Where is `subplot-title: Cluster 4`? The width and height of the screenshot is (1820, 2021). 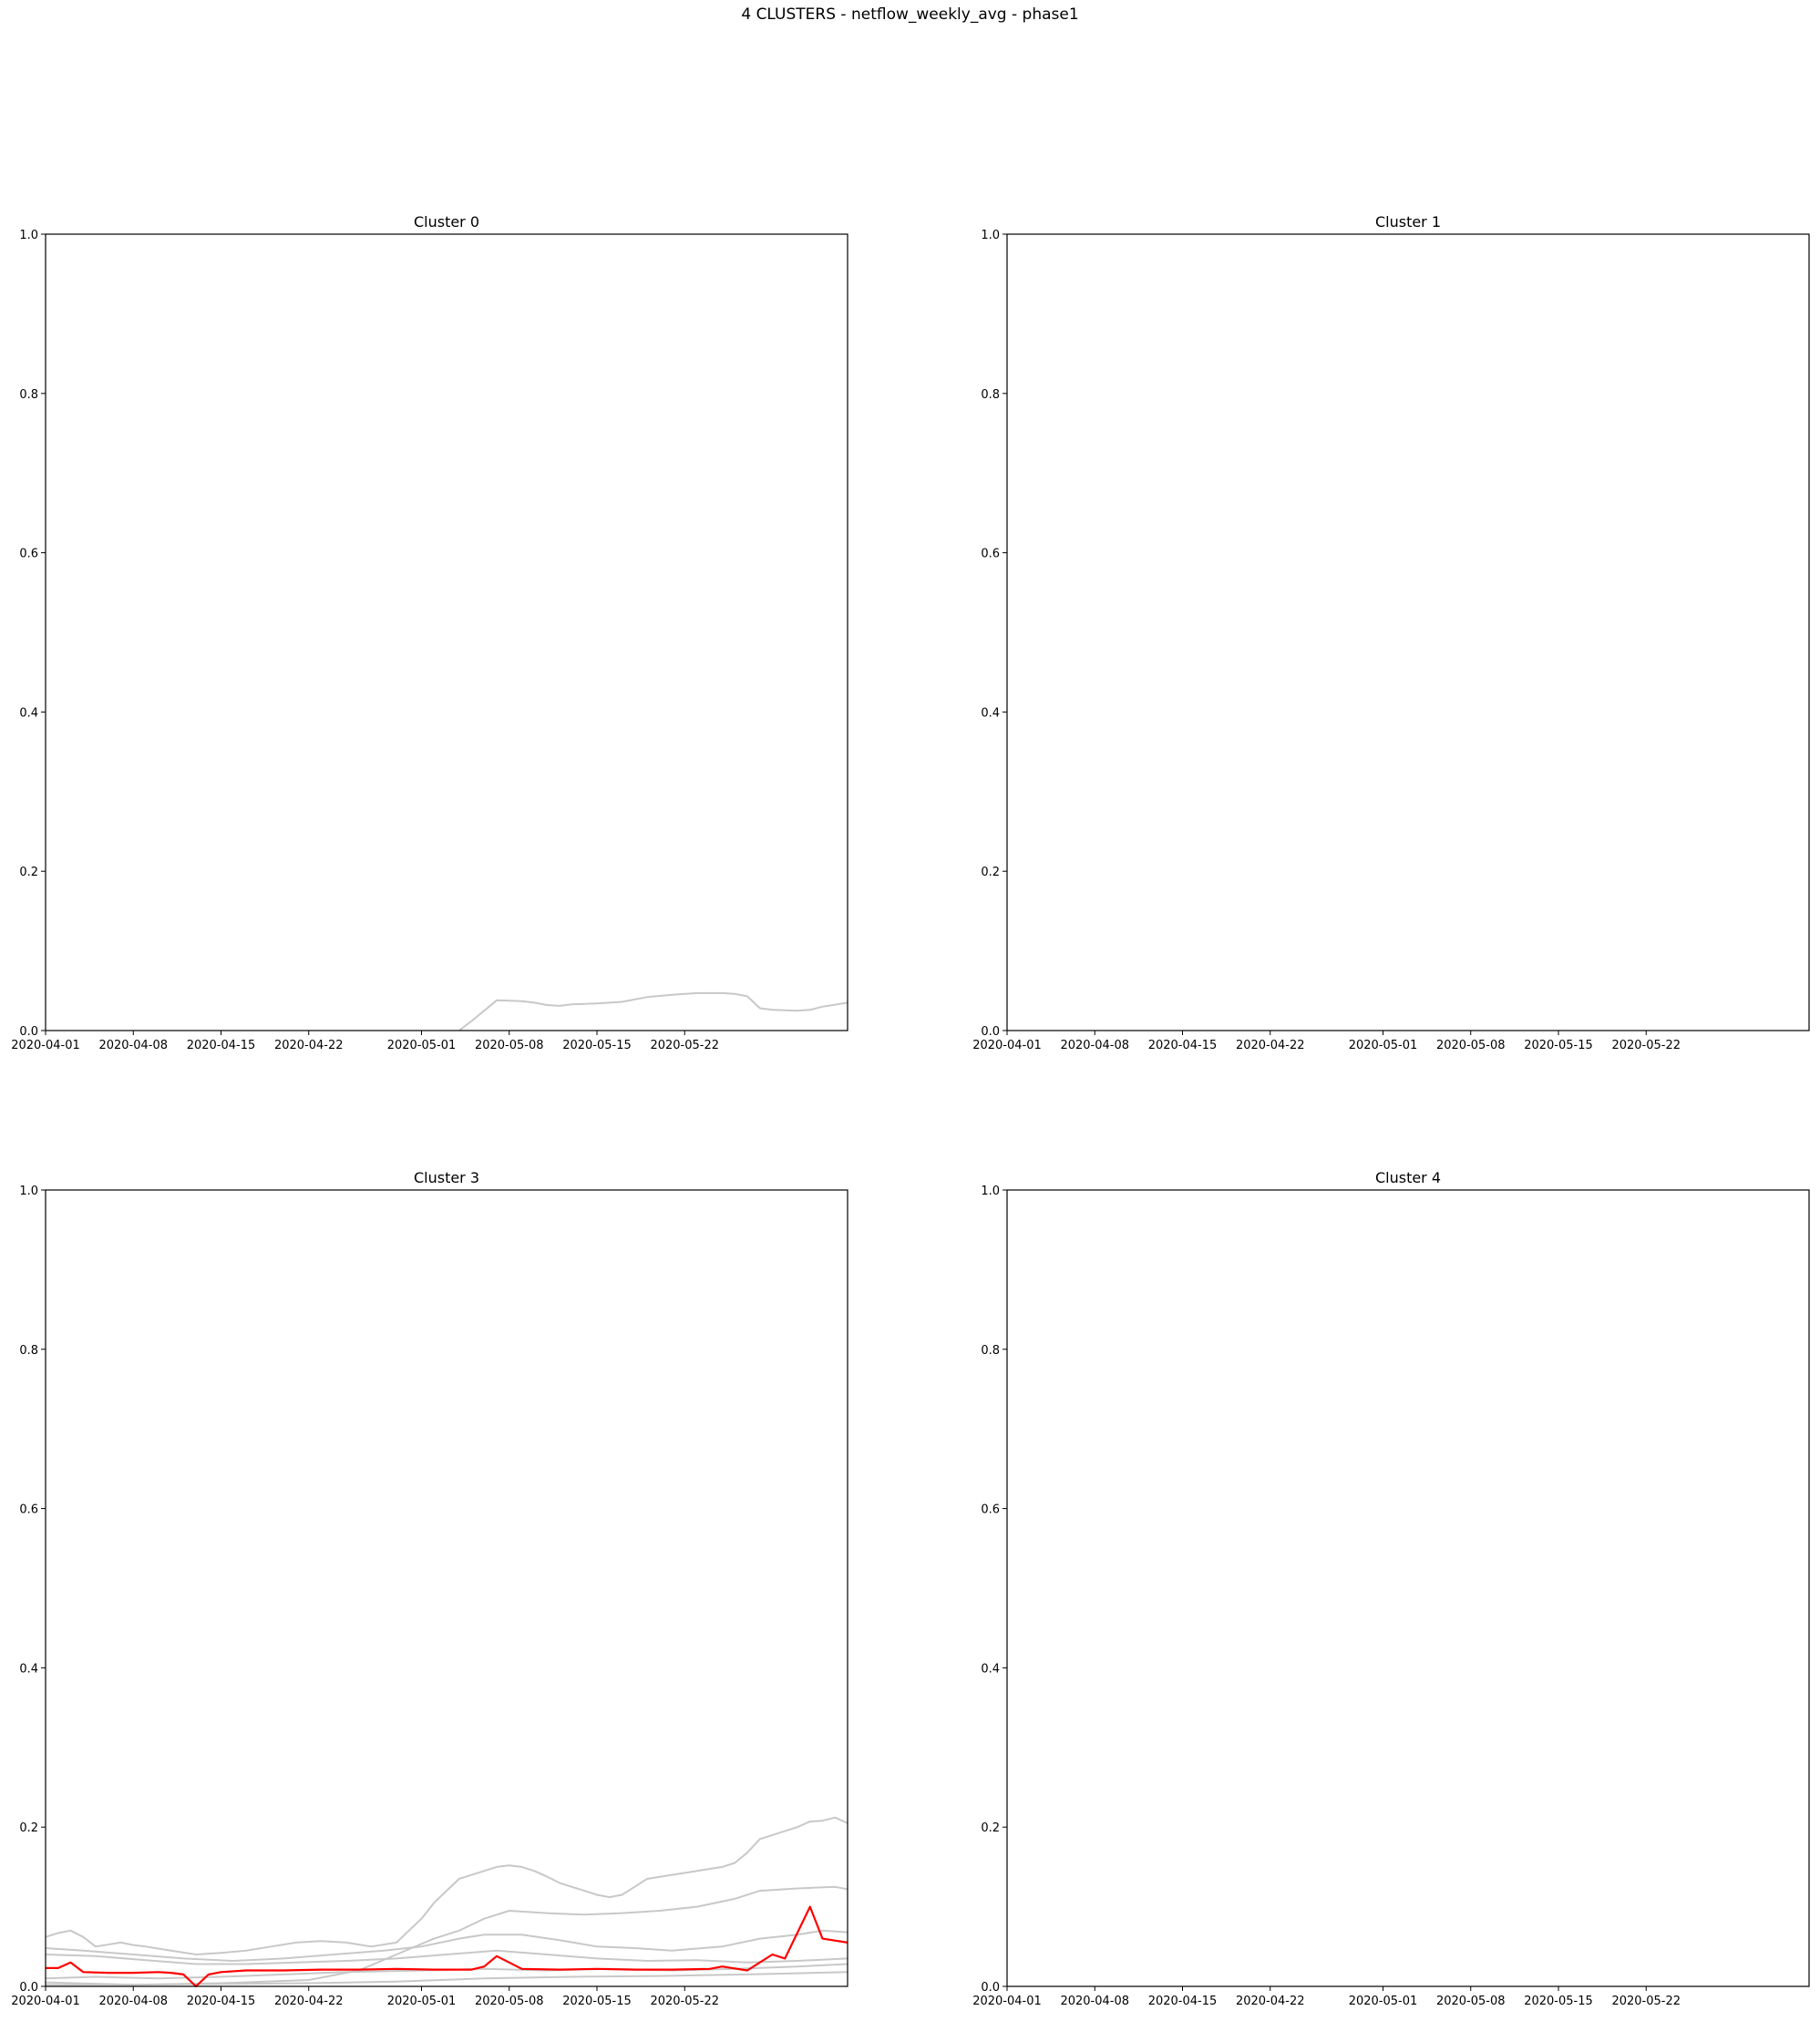 subplot-title: Cluster 4 is located at coordinates (1408, 1177).